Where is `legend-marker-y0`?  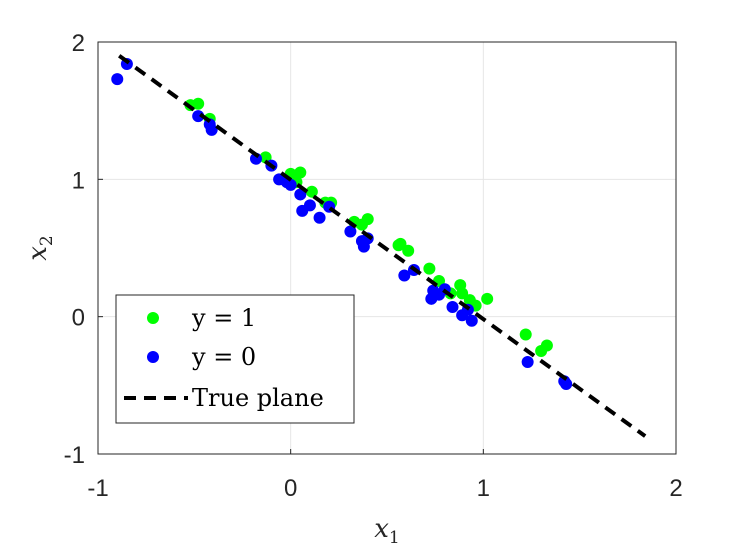
legend-marker-y0 is located at coordinates (153, 357).